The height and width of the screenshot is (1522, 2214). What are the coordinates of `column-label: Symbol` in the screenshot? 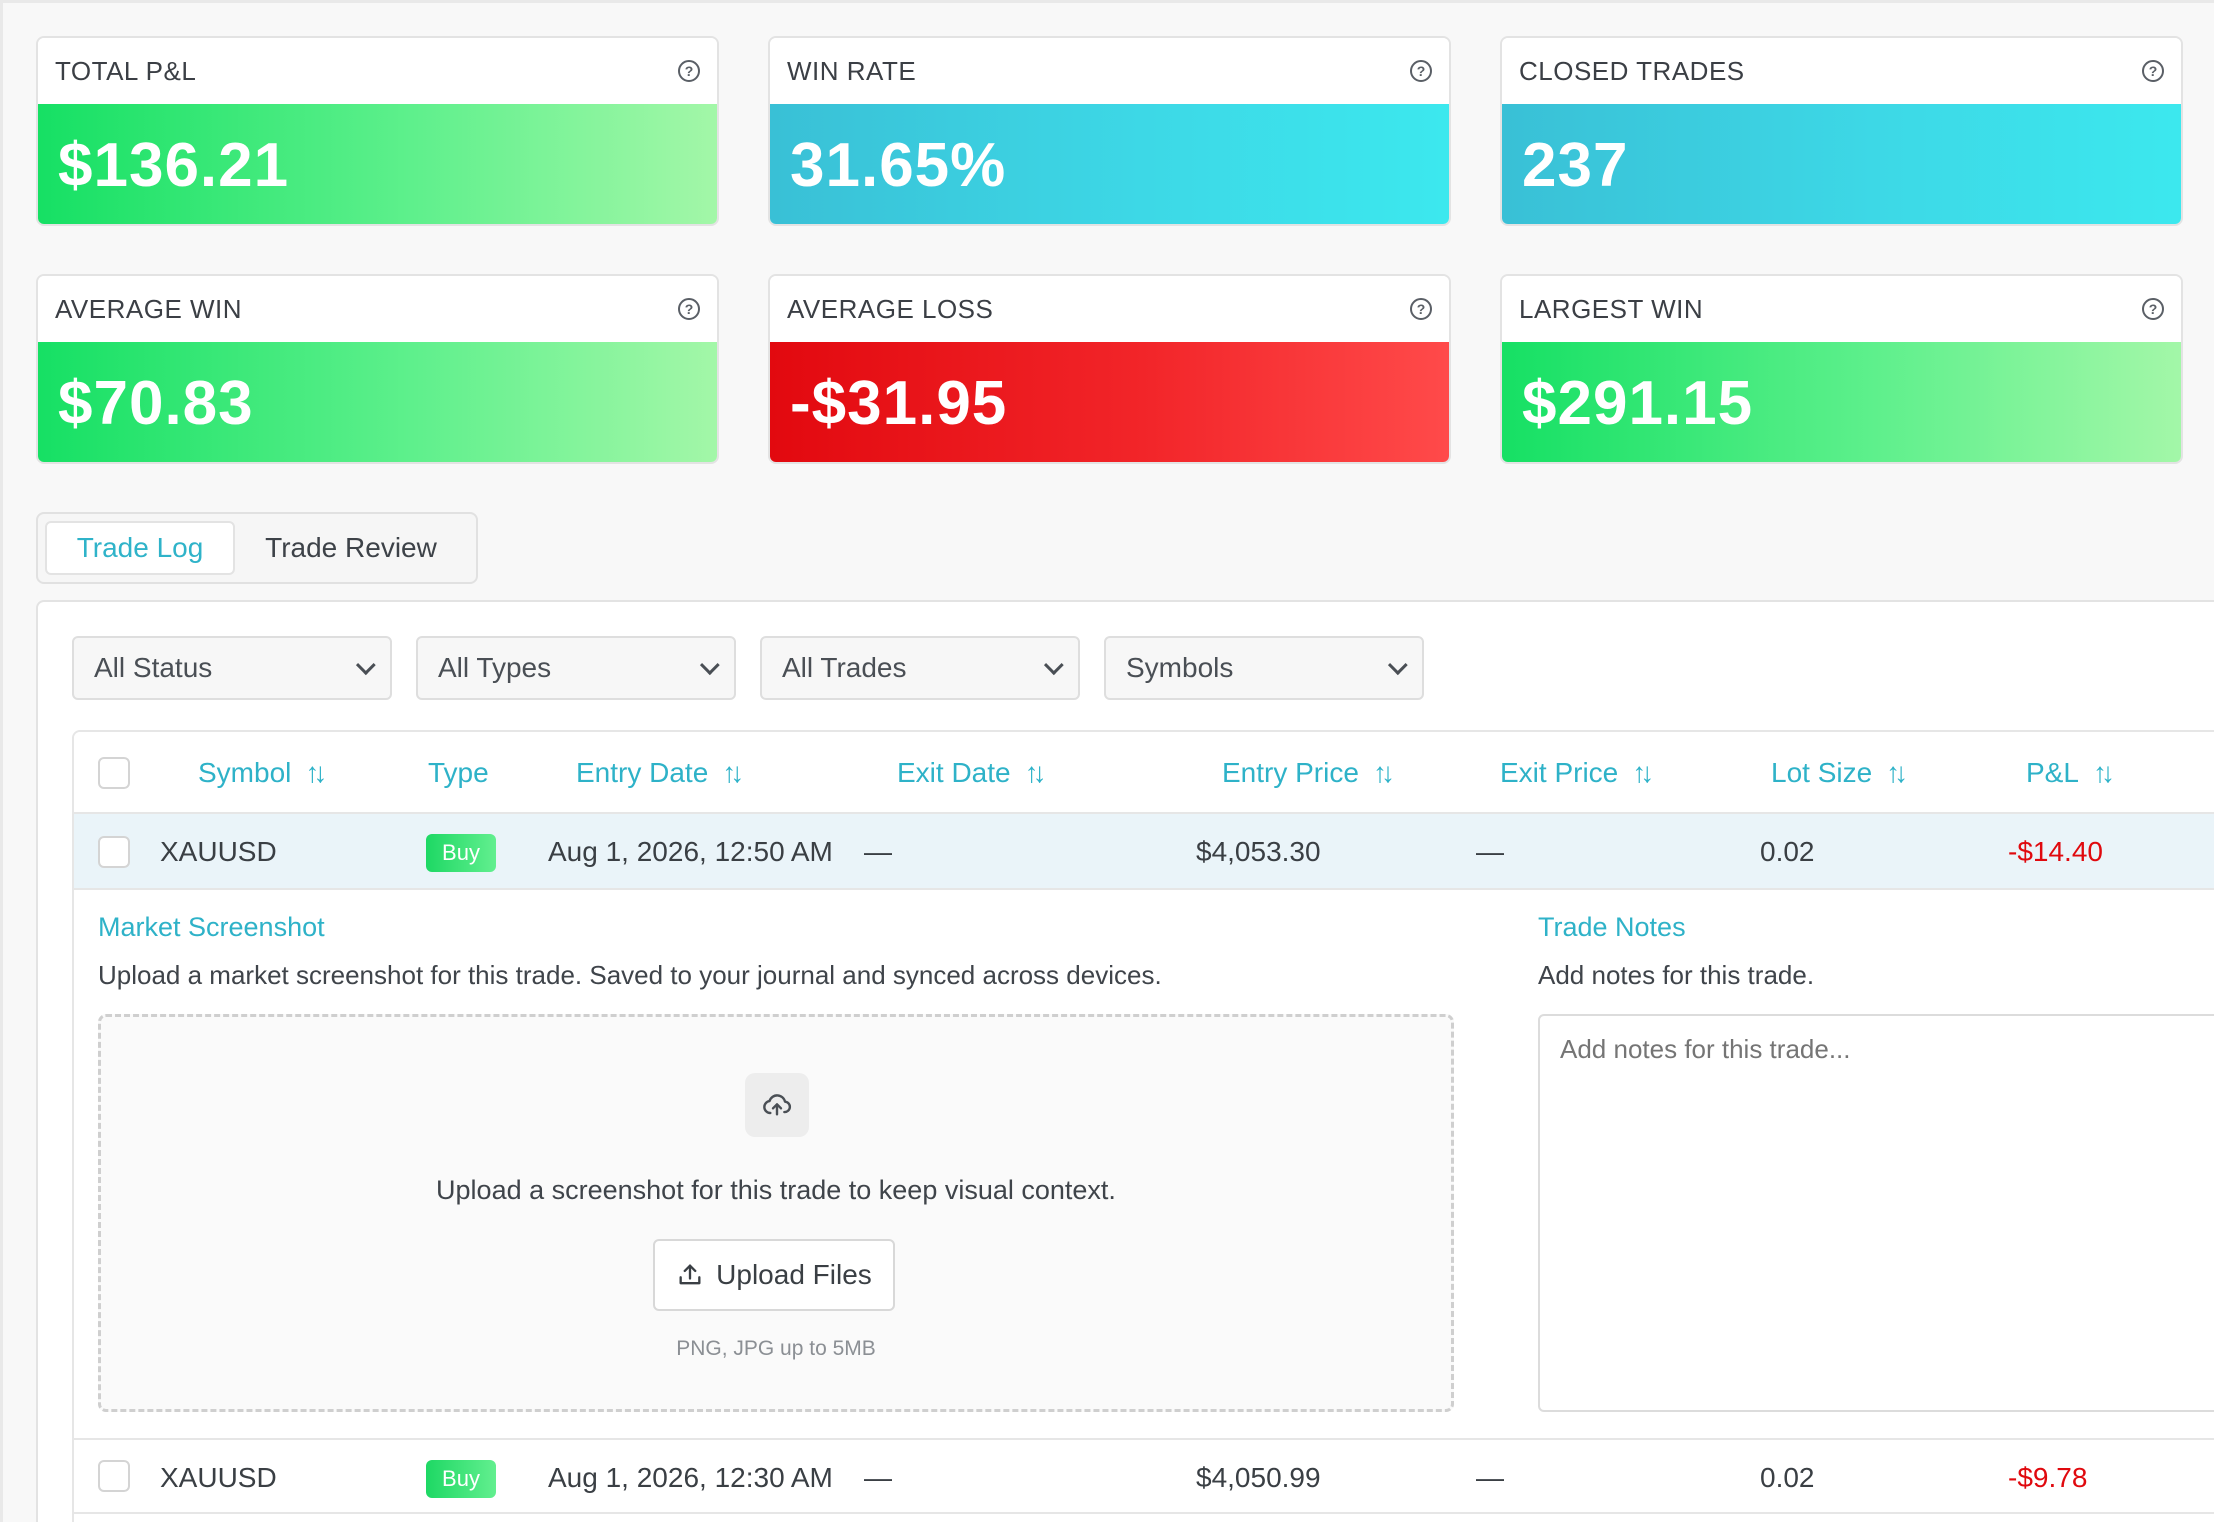 It's located at (245, 772).